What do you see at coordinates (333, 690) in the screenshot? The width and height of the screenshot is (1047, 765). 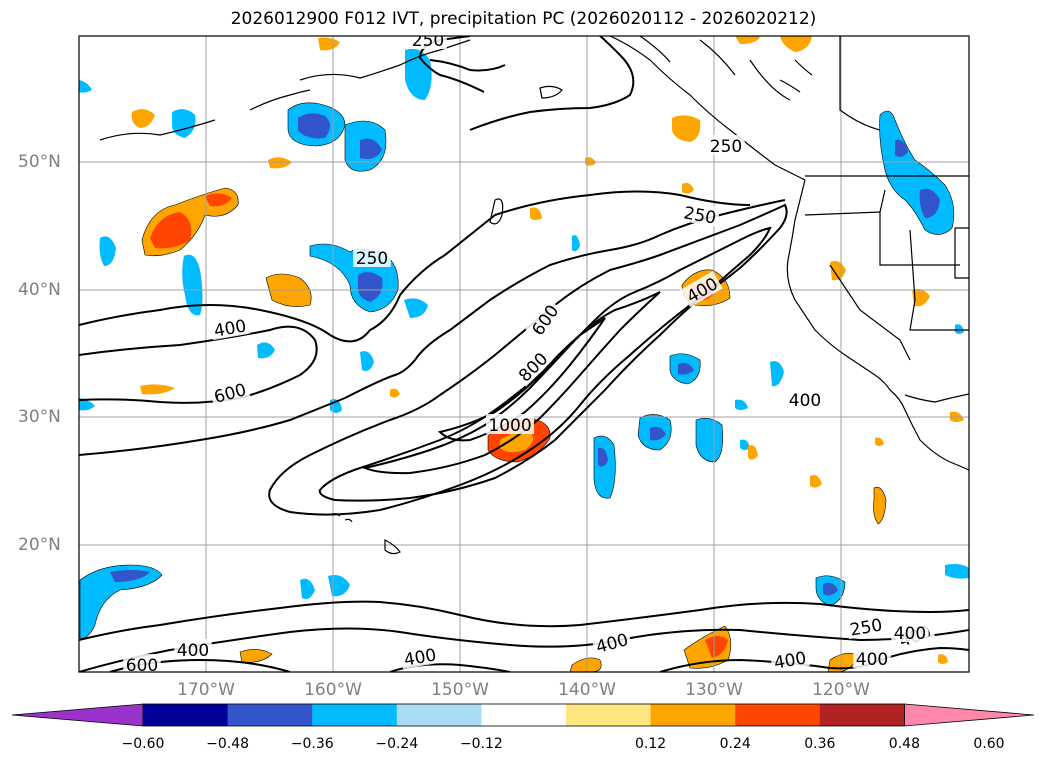 I see `lon-label-160w: 160°W` at bounding box center [333, 690].